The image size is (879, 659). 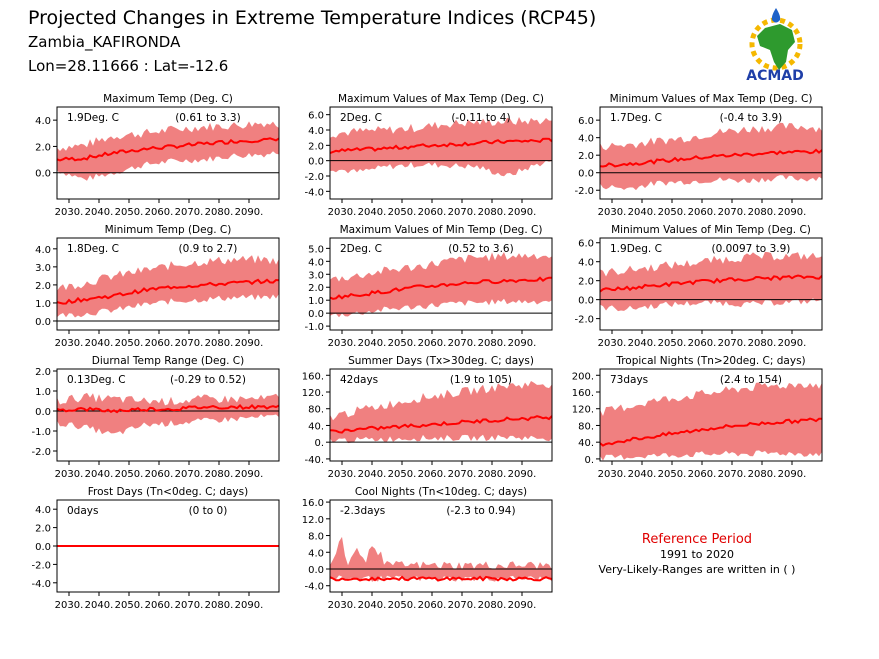 I want to click on y-tick-label: 3.0, so click(x=43, y=268).